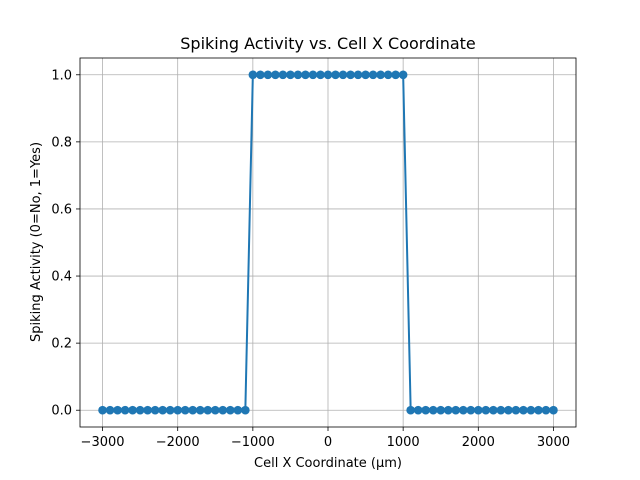  What do you see at coordinates (61, 344) in the screenshot?
I see `y-tick-label: 0.2` at bounding box center [61, 344].